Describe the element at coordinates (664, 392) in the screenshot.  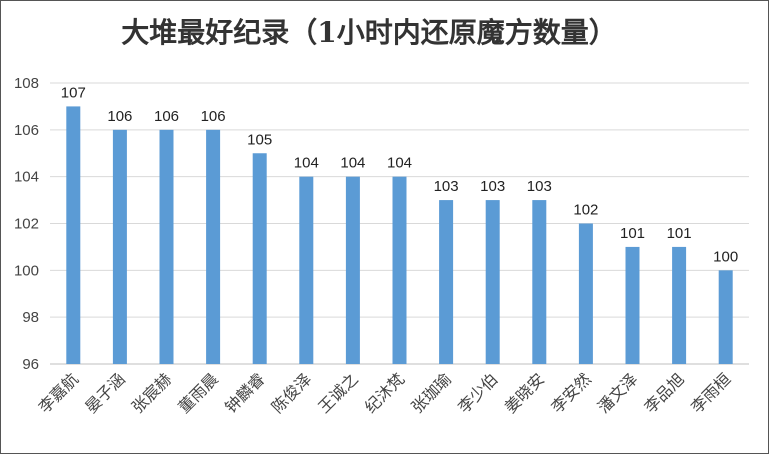
I see `x-tick-label: 李品旭` at that location.